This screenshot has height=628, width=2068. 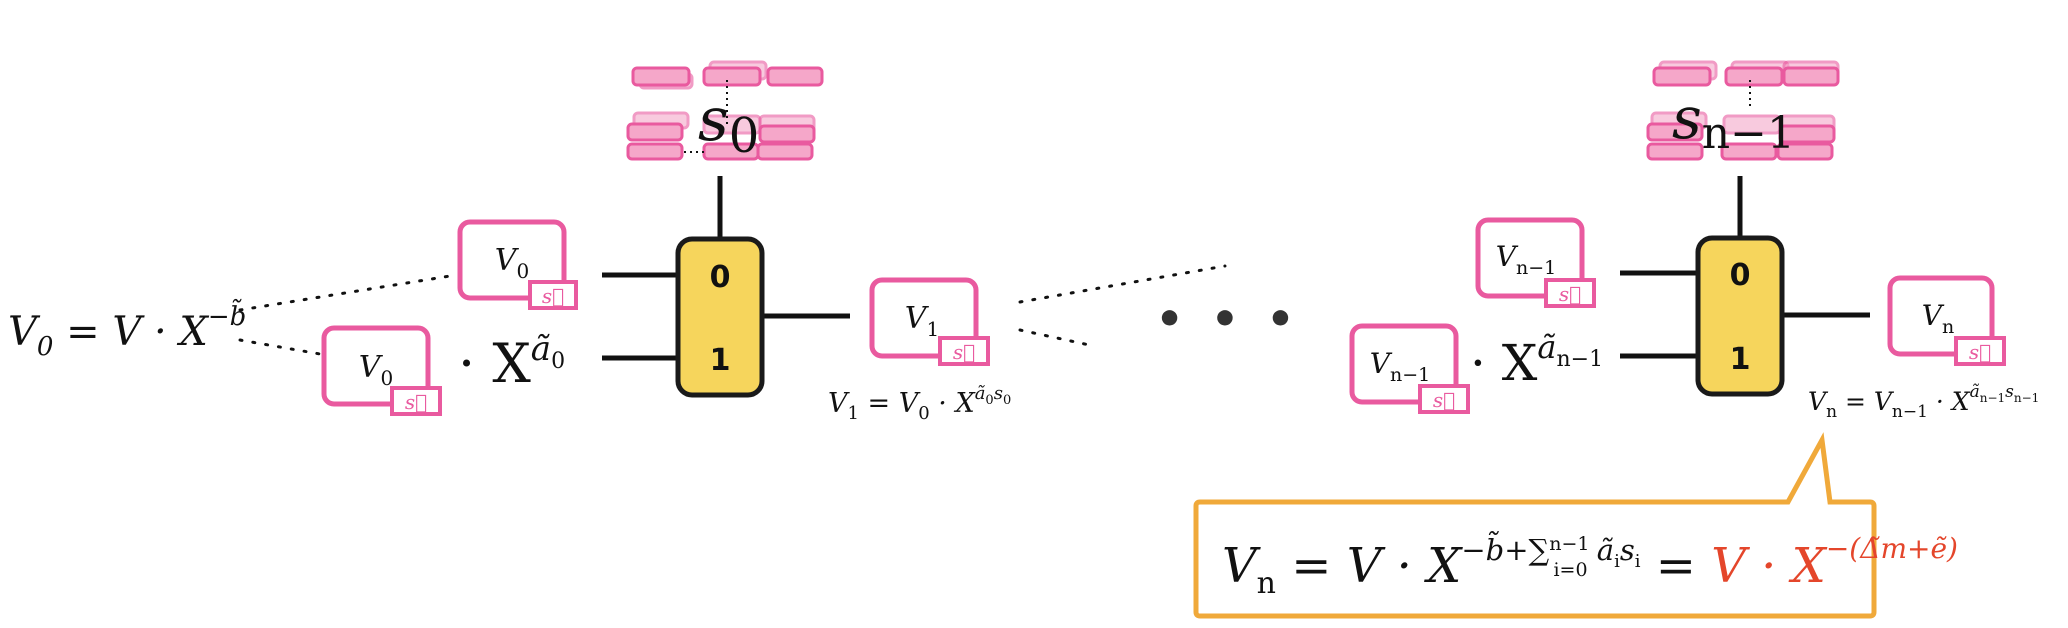 I want to click on muxn-acc-out-tag: s⃗, so click(x=1980, y=352).